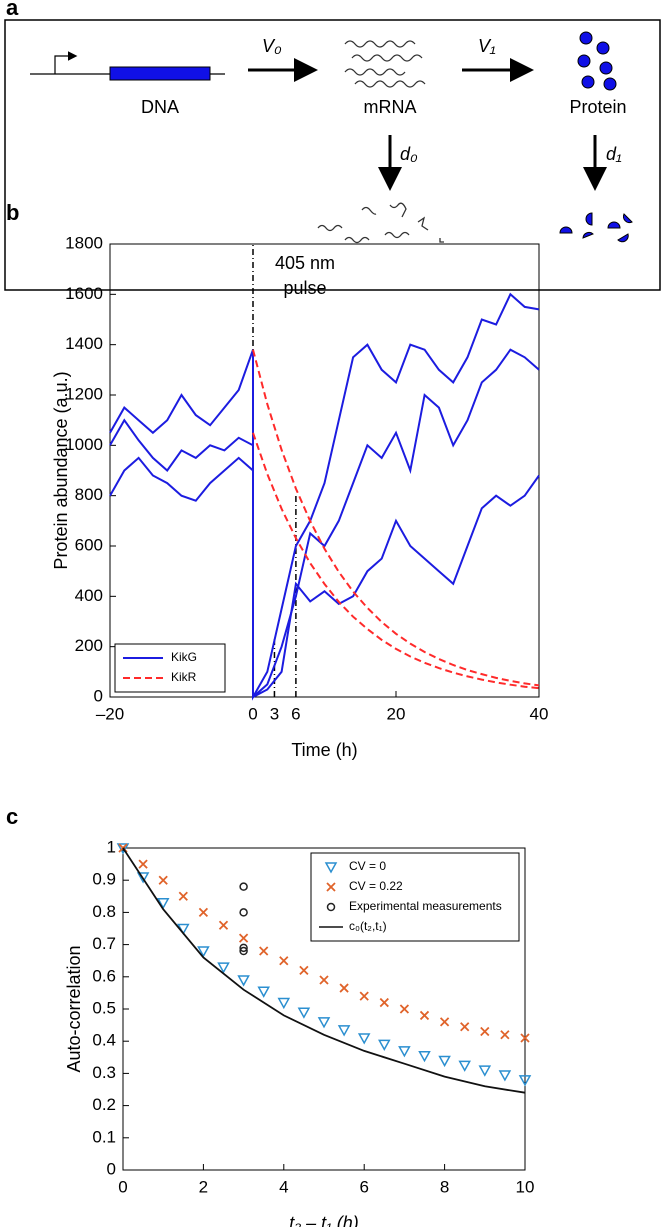  I want to click on legend-label: KikG, so click(184, 657).